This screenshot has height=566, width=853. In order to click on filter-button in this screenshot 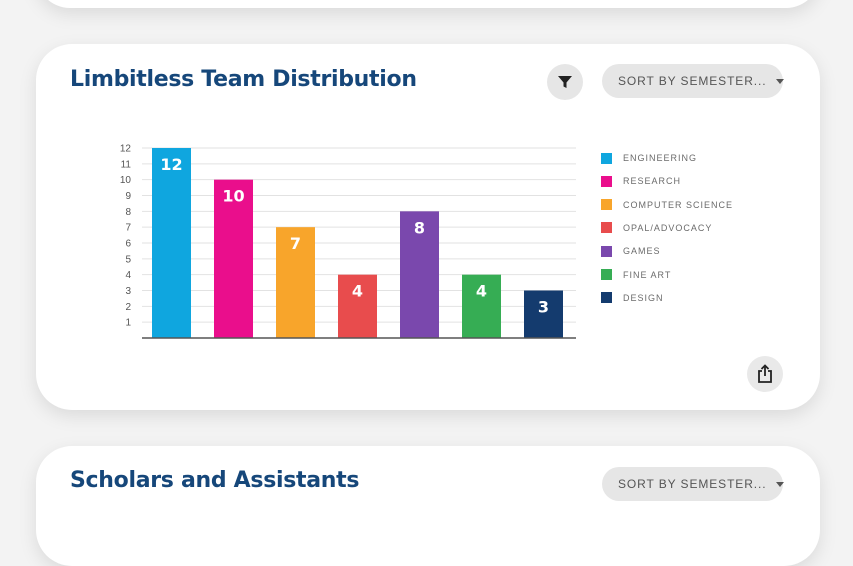, I will do `click(565, 82)`.